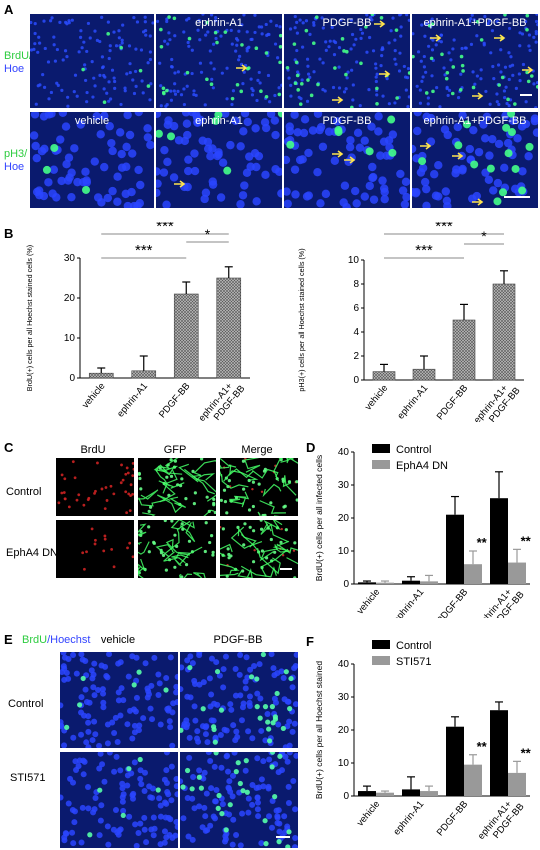 Image resolution: width=540 pixels, height=850 pixels. Describe the element at coordinates (453, 602) in the screenshot. I see `category-label: PDGF-BB` at that location.